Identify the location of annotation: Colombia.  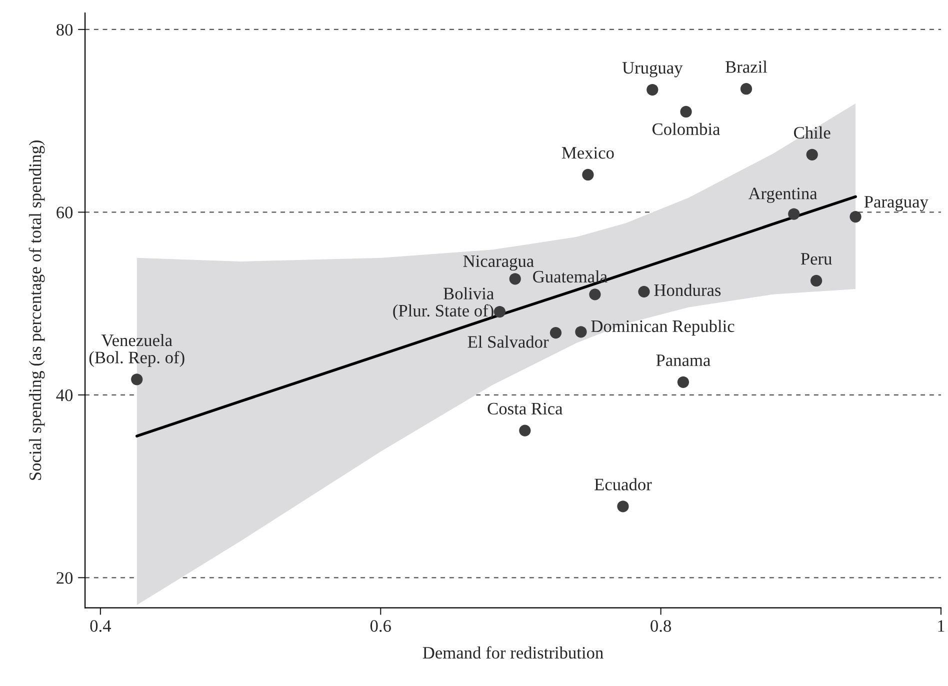
(686, 129).